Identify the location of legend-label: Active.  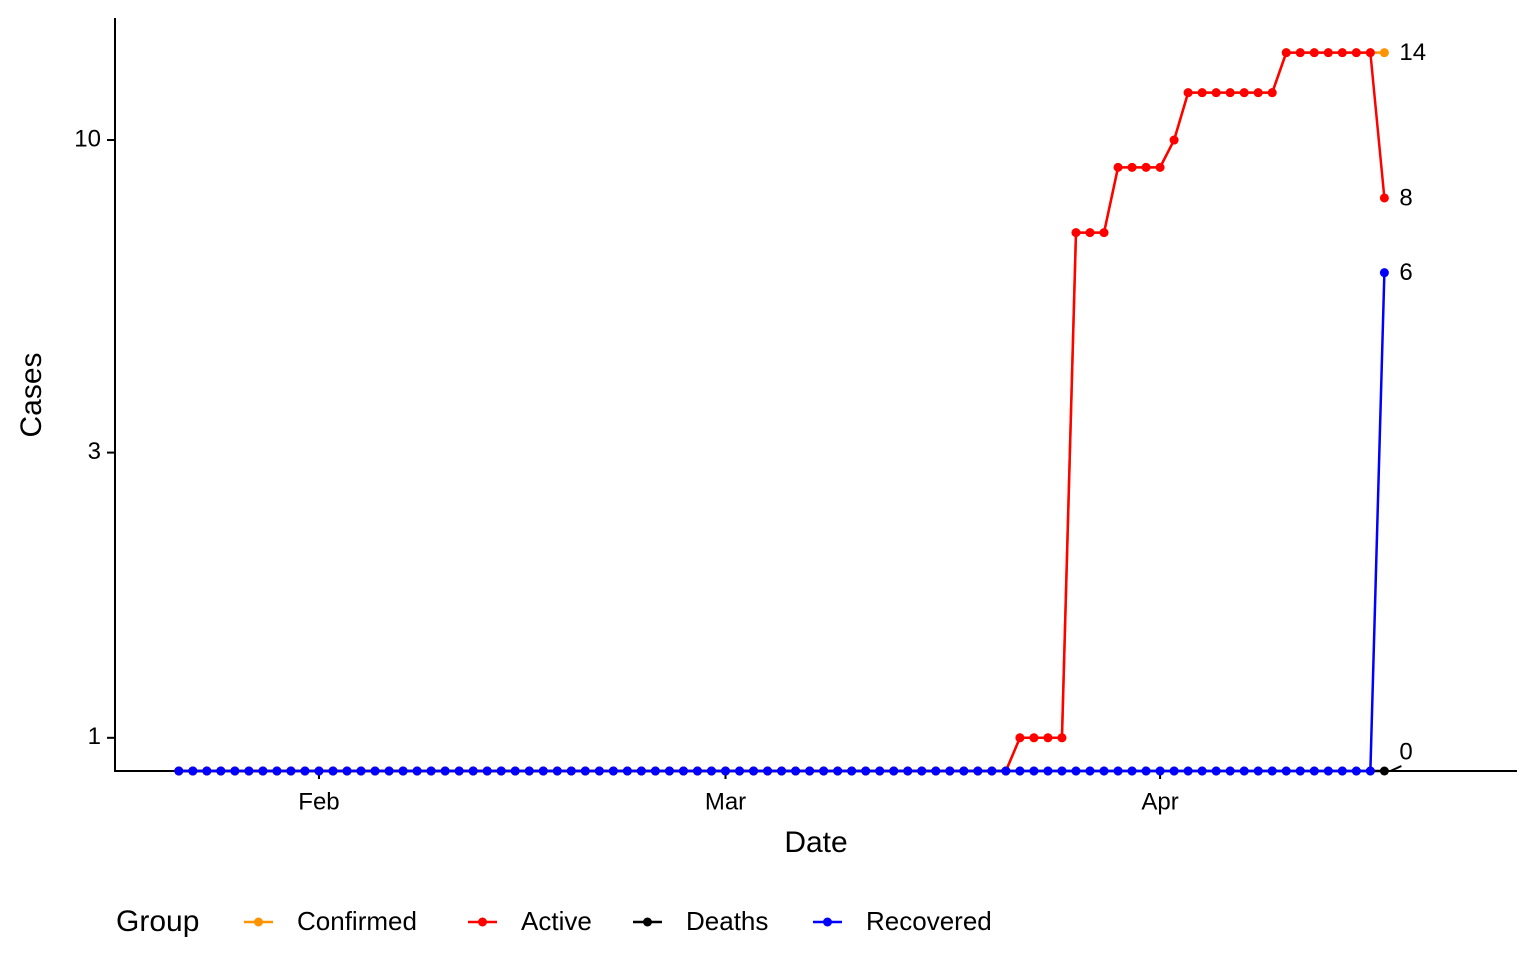
(556, 921).